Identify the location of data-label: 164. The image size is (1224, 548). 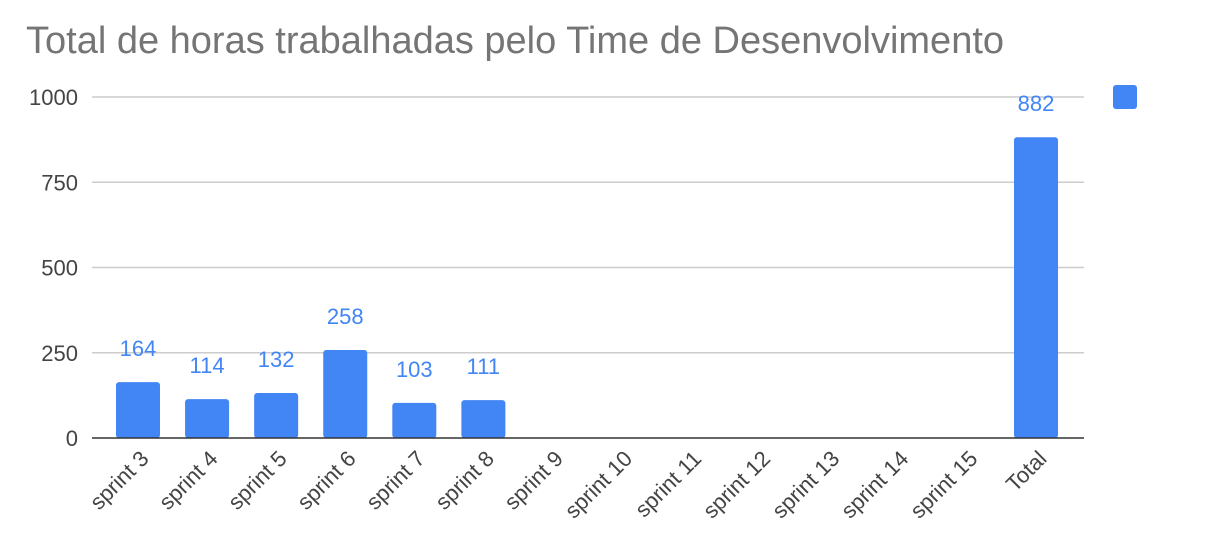
(138, 348).